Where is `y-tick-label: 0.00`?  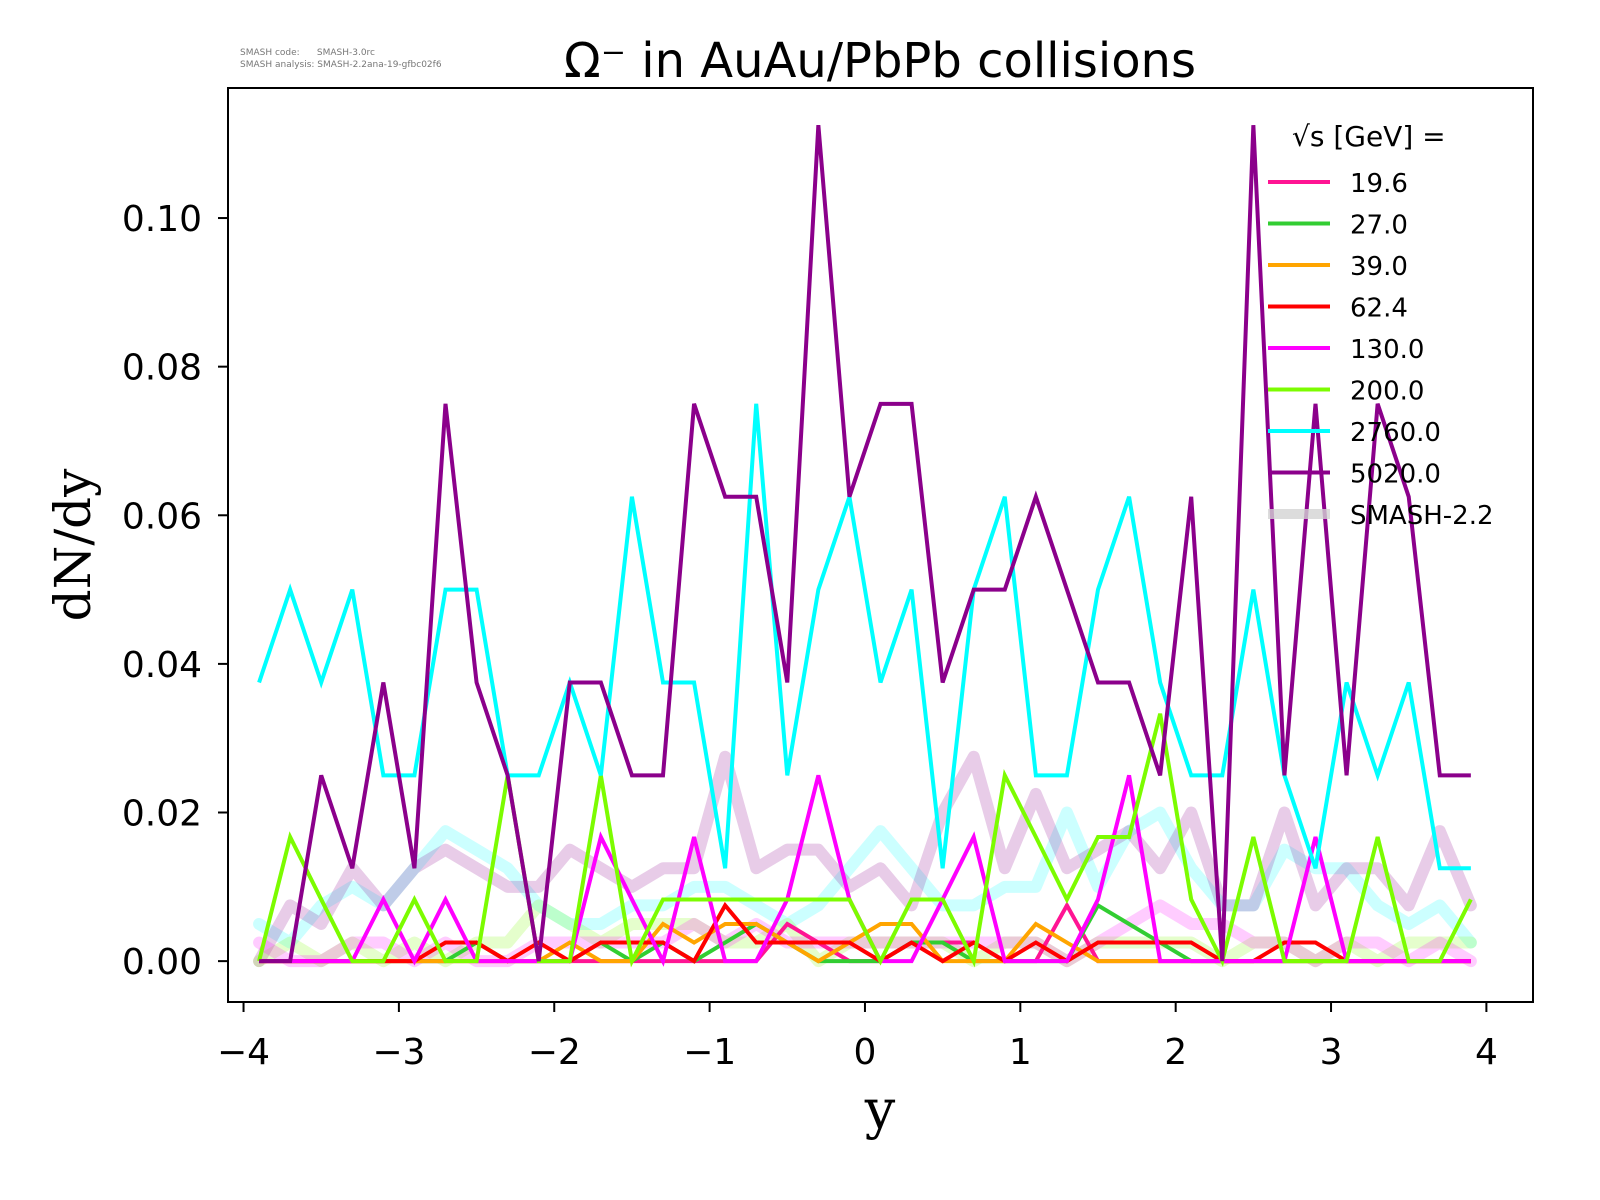 y-tick-label: 0.00 is located at coordinates (162, 962).